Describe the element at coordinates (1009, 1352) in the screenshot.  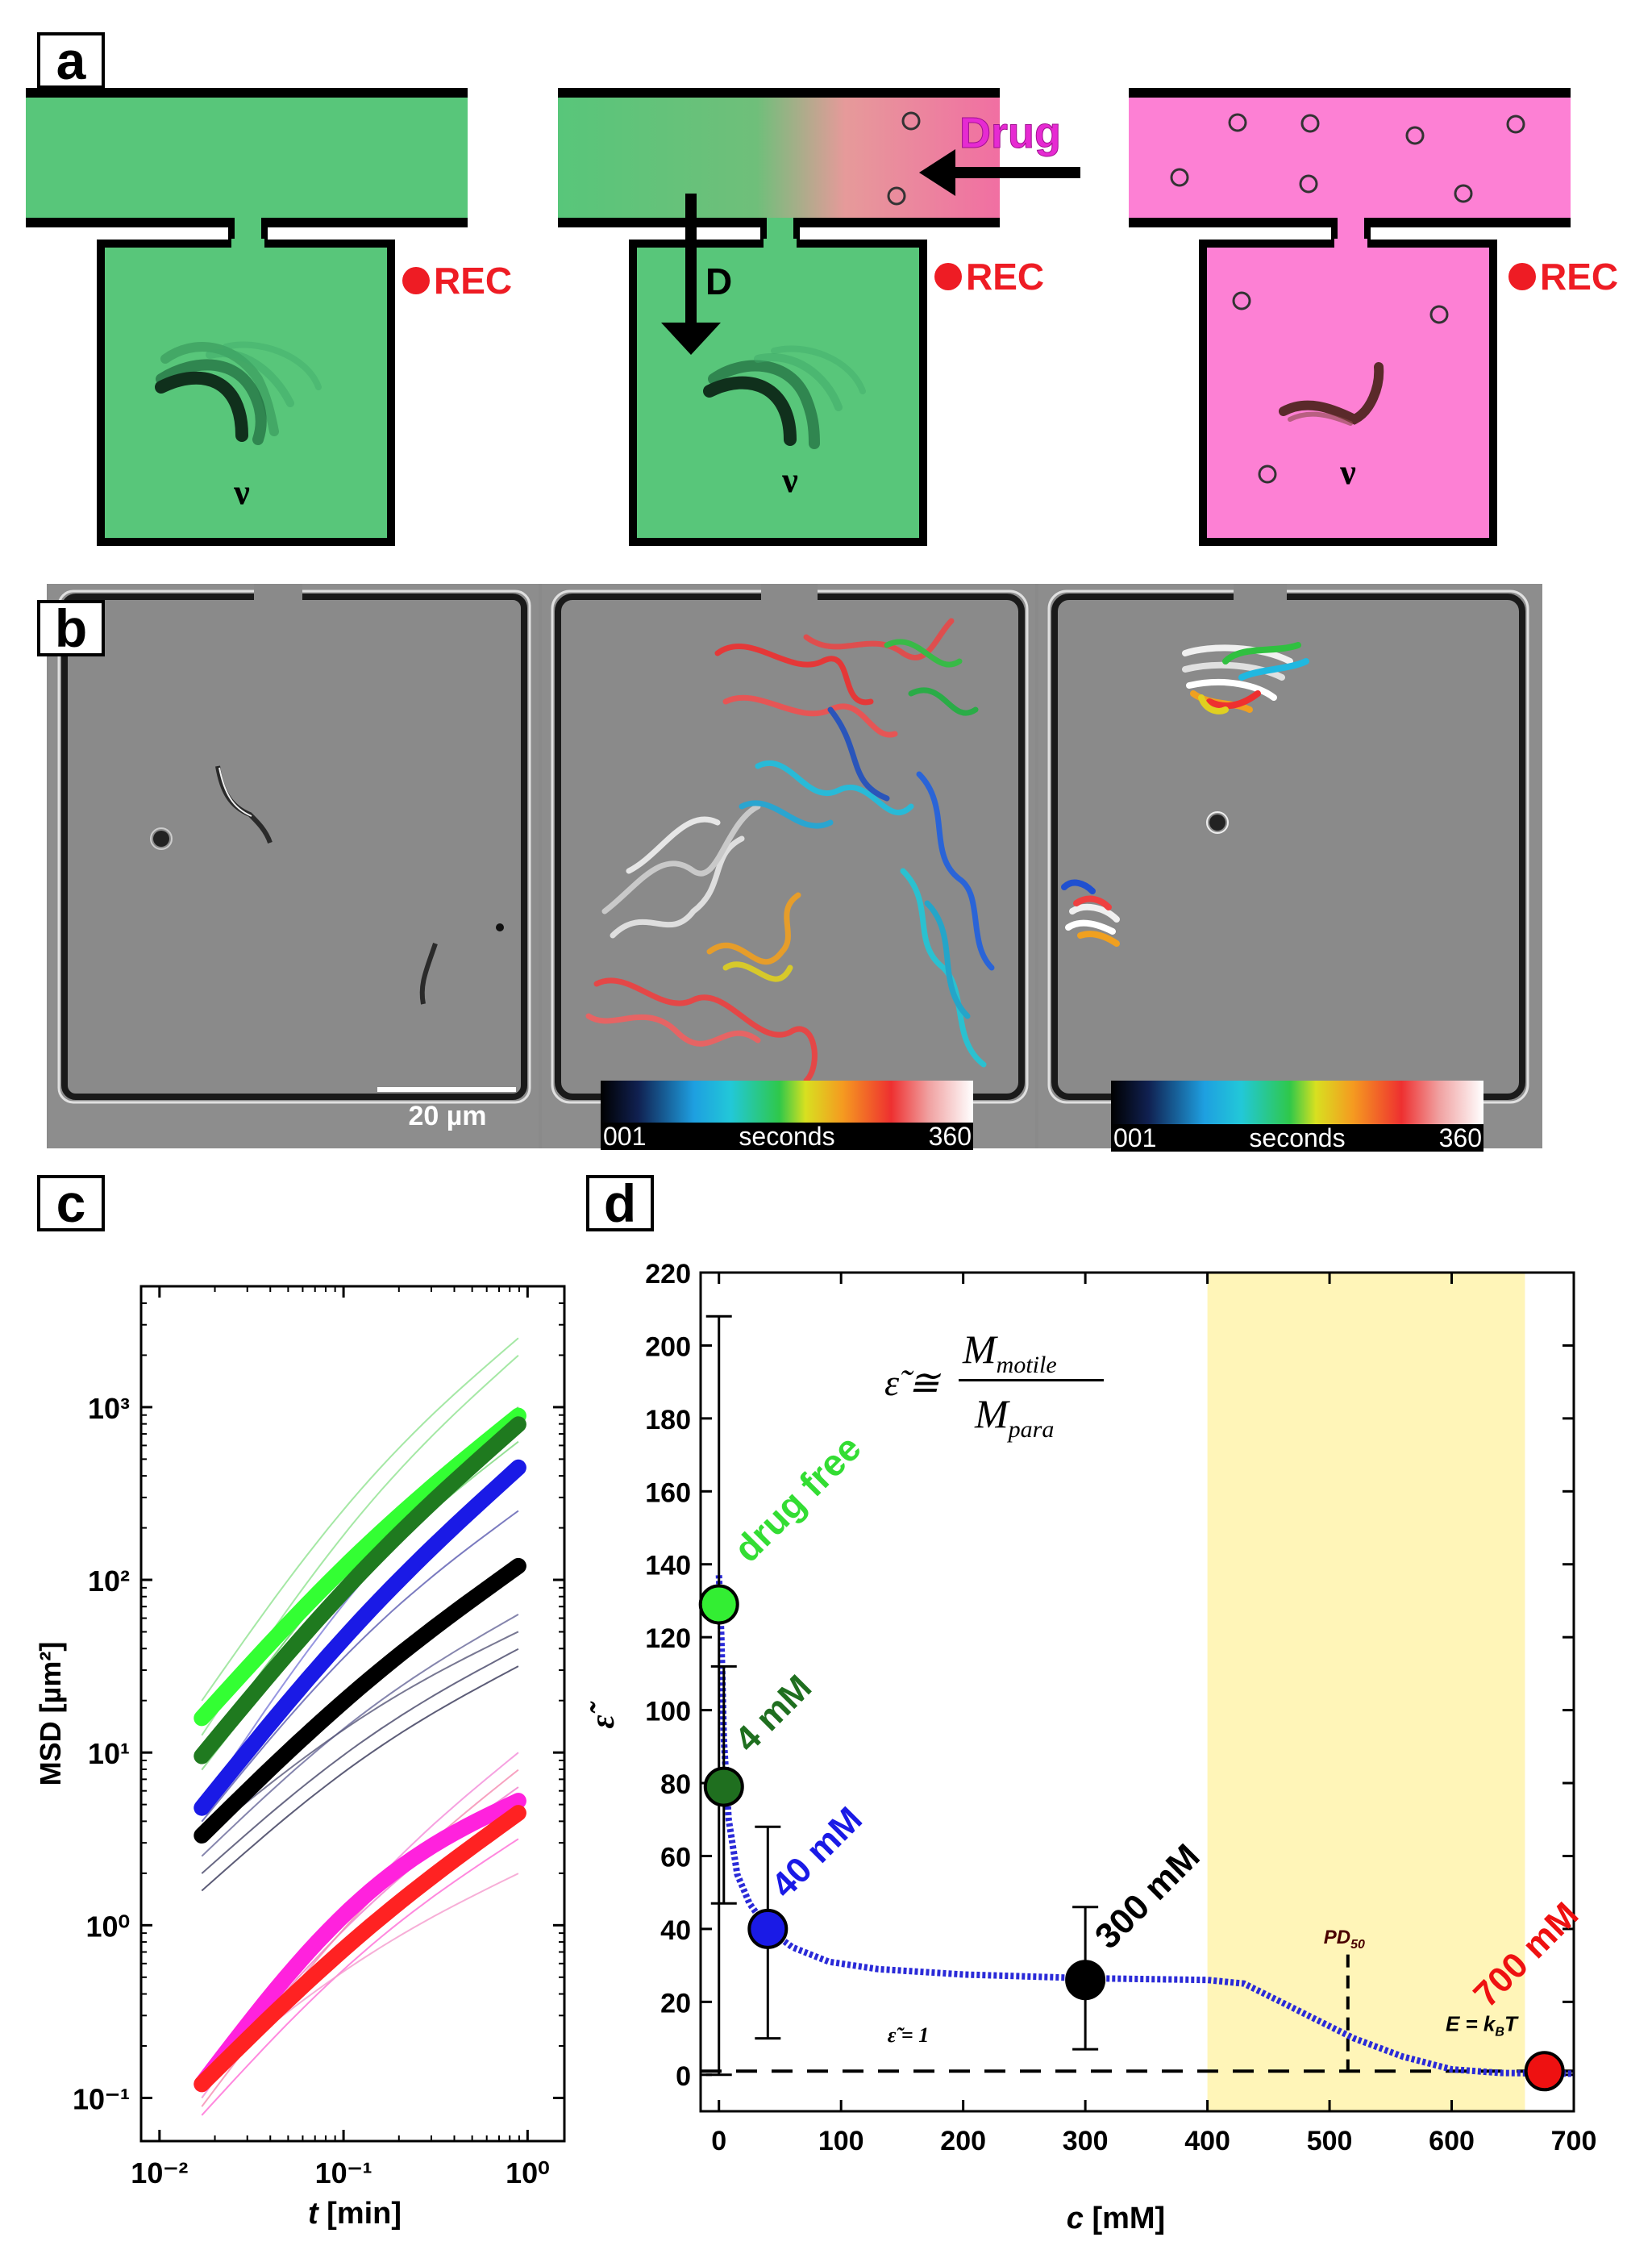
I see `formula-numerator: Mmotile` at that location.